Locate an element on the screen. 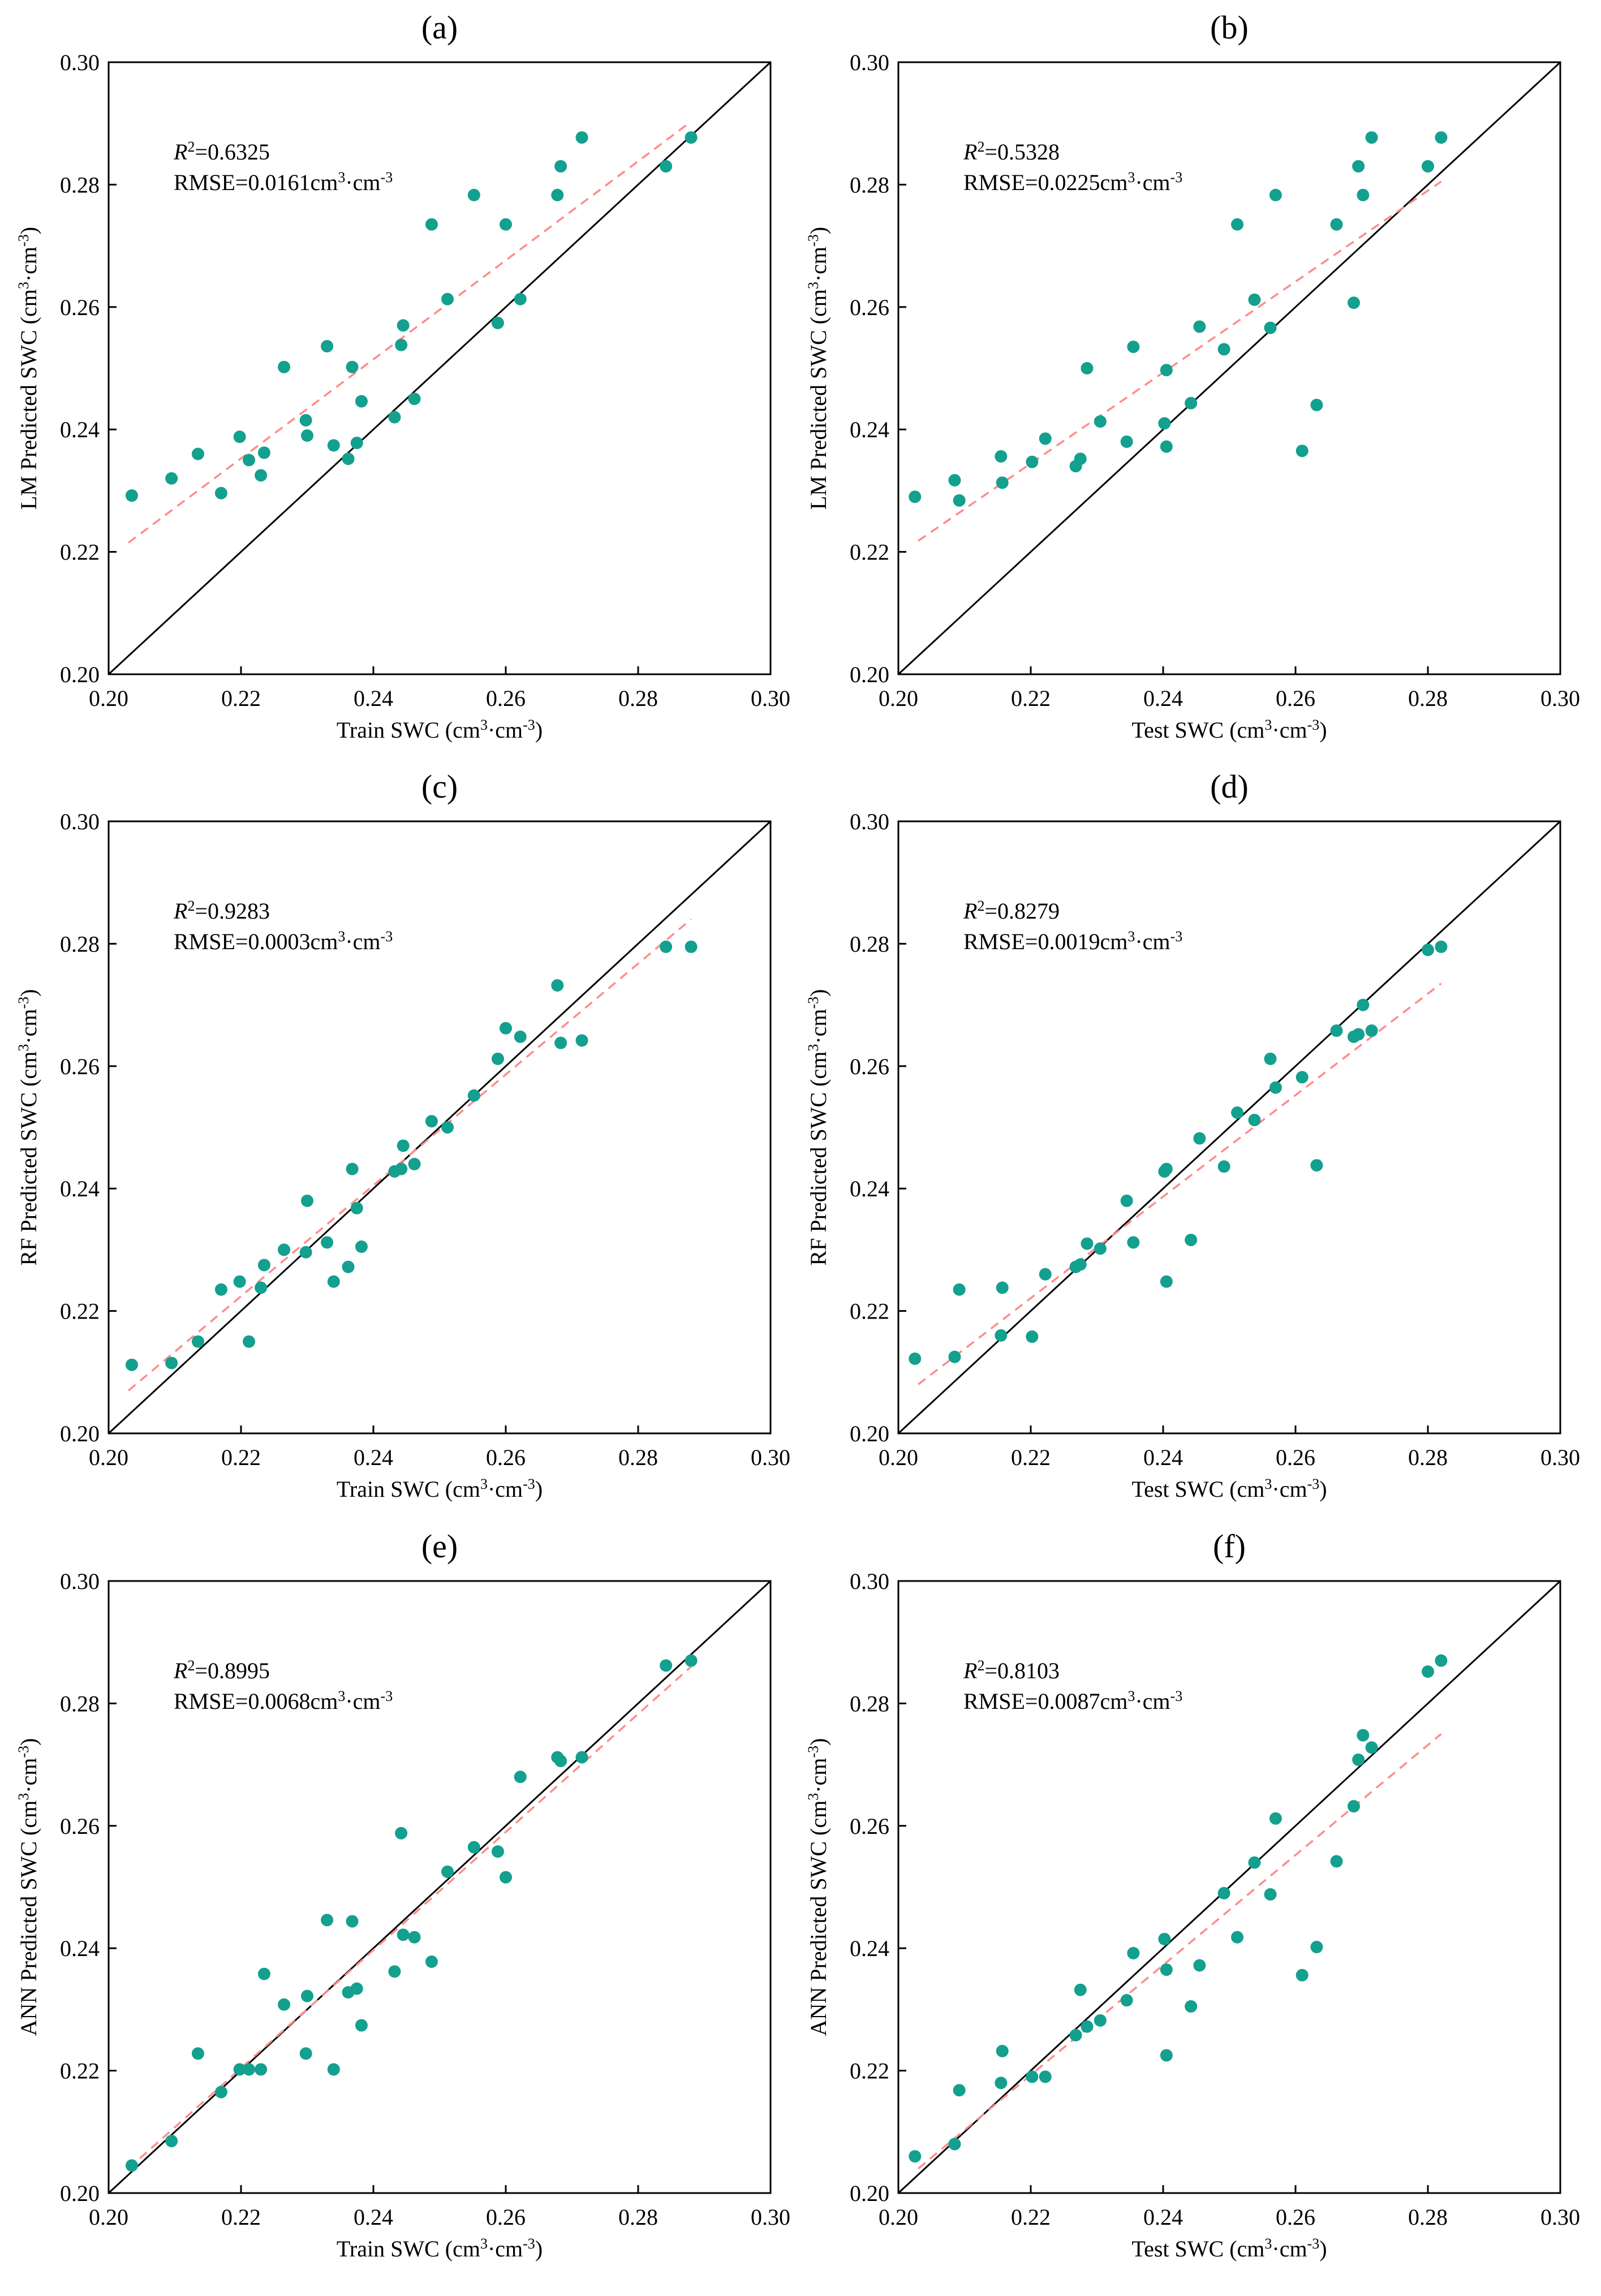 The width and height of the screenshot is (1601, 2296). panel-label: (b) is located at coordinates (1229, 27).